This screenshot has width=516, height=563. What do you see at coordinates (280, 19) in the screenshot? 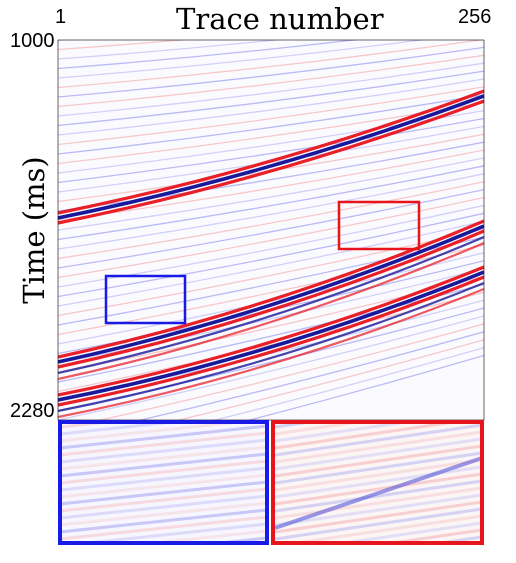
I see `figure-title: Trace number` at bounding box center [280, 19].